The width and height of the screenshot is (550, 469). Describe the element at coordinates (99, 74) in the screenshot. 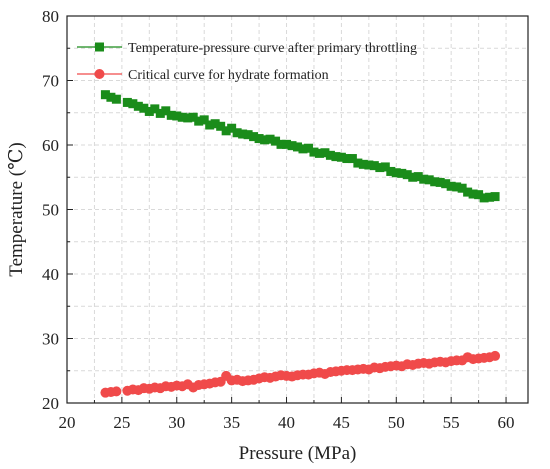

I see `legend-marker-circle` at that location.